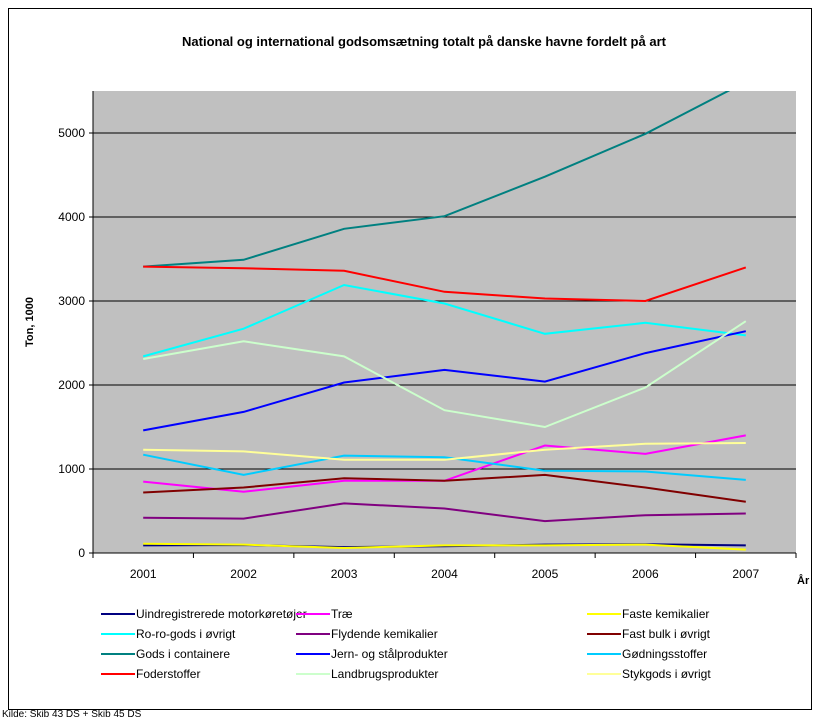  Describe the element at coordinates (664, 654) in the screenshot. I see `legend-label: Gødningsstoffer` at that location.